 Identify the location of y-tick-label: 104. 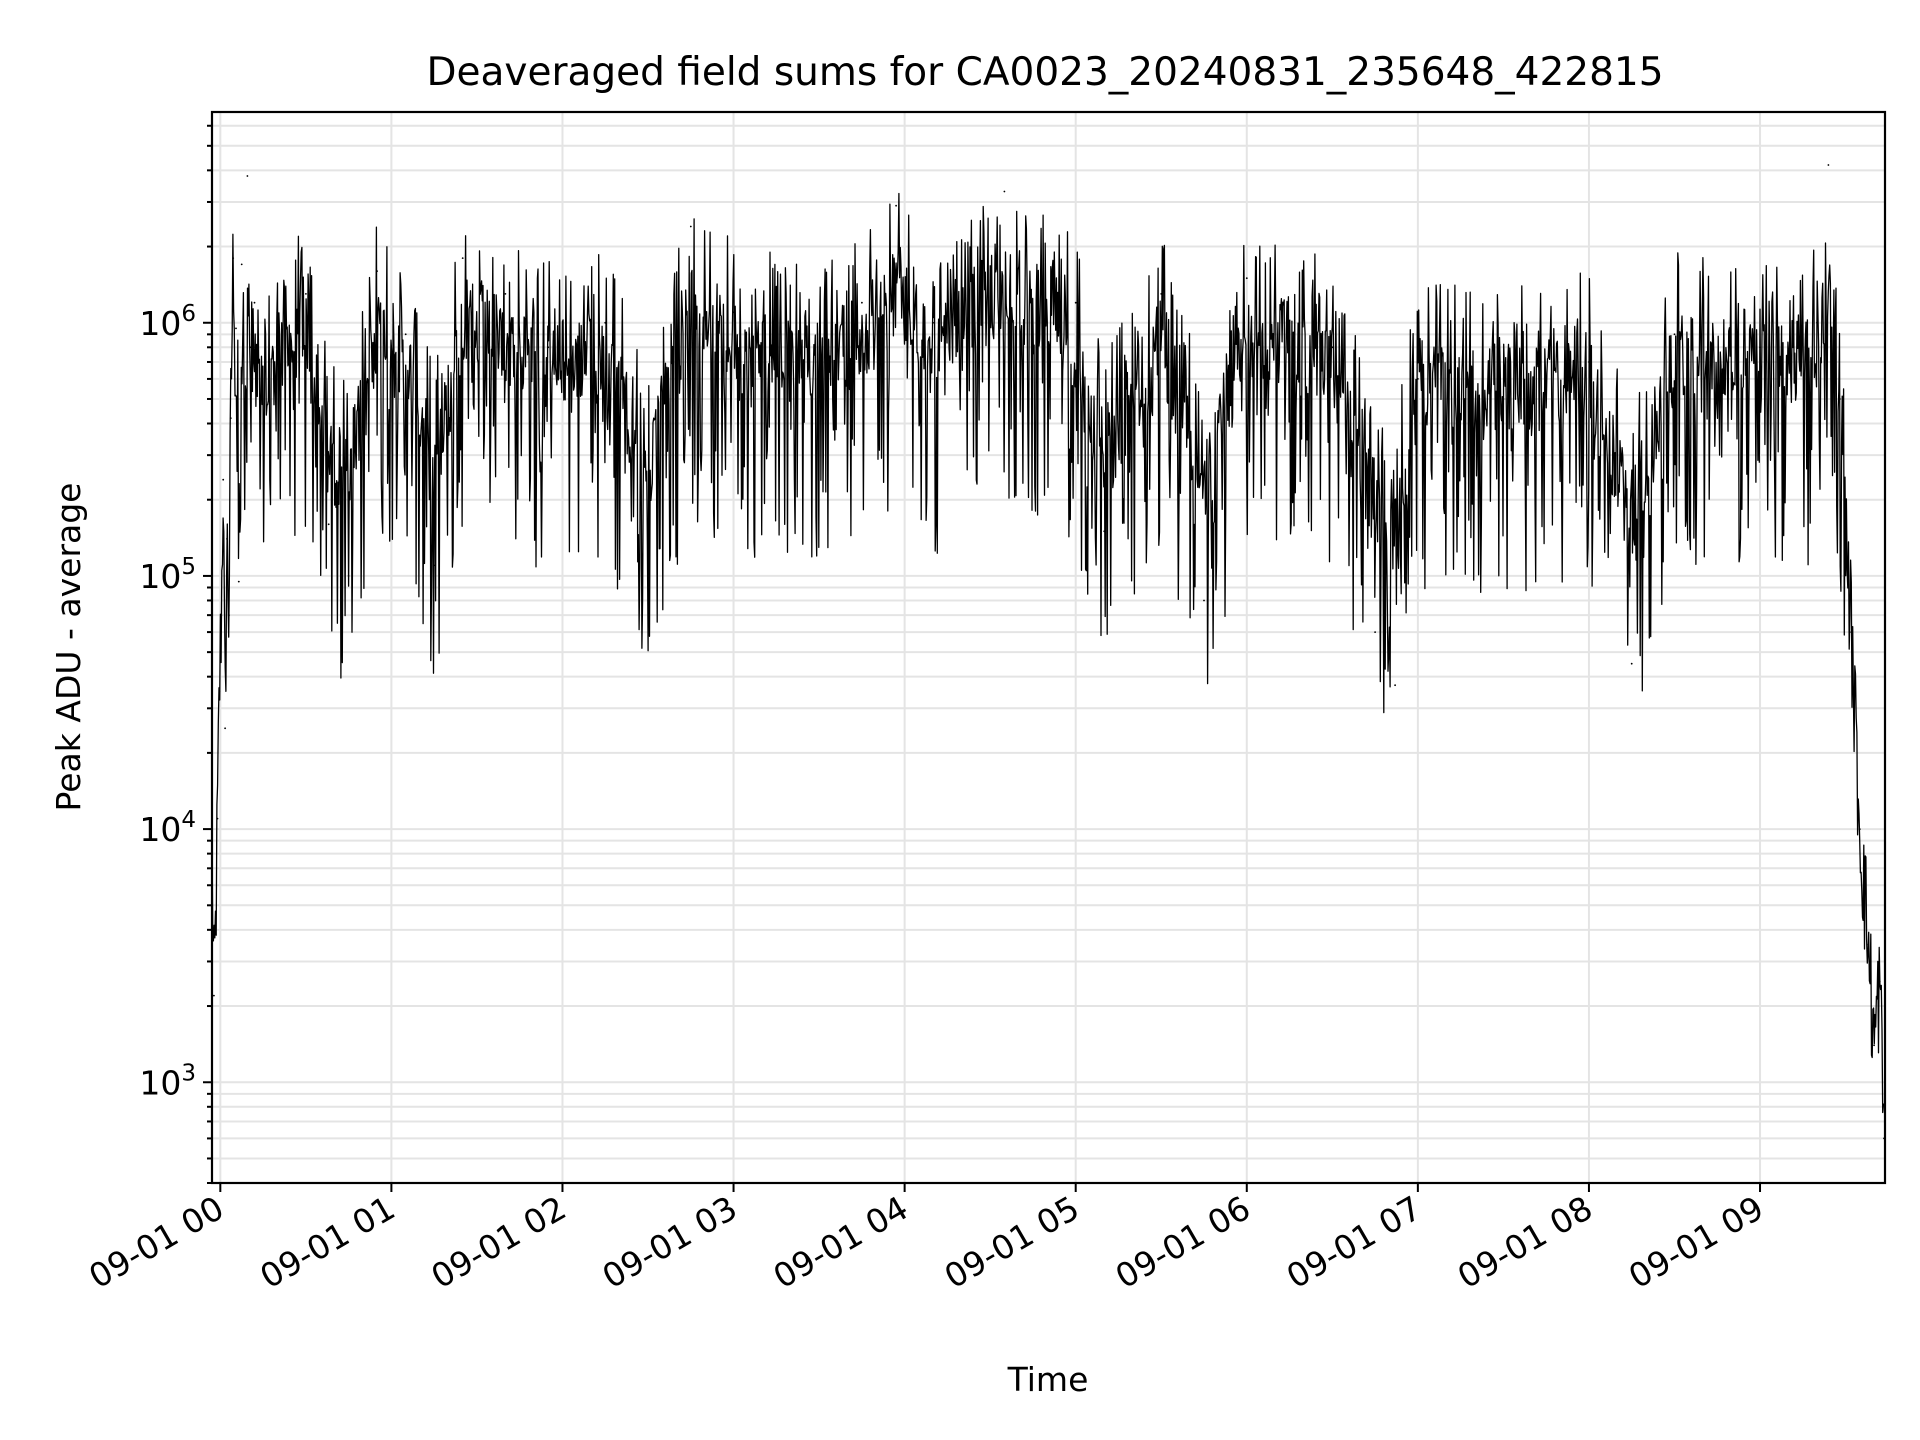
(167, 828).